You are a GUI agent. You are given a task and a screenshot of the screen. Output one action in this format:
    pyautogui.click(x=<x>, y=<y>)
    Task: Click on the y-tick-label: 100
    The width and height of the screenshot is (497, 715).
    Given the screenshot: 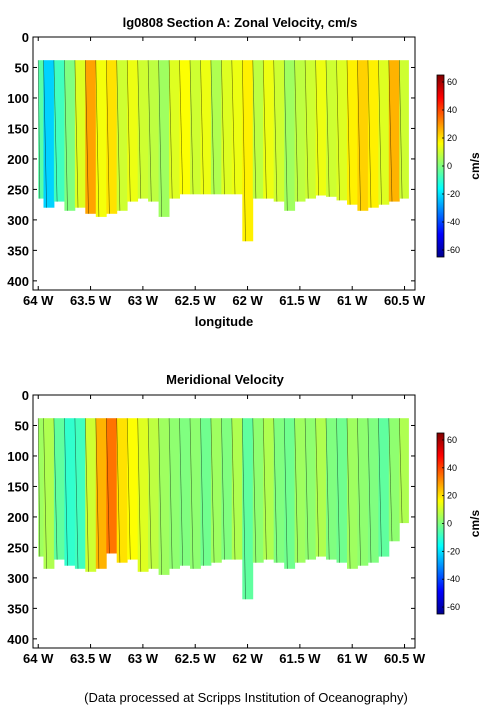 What is the action you would take?
    pyautogui.click(x=18, y=98)
    